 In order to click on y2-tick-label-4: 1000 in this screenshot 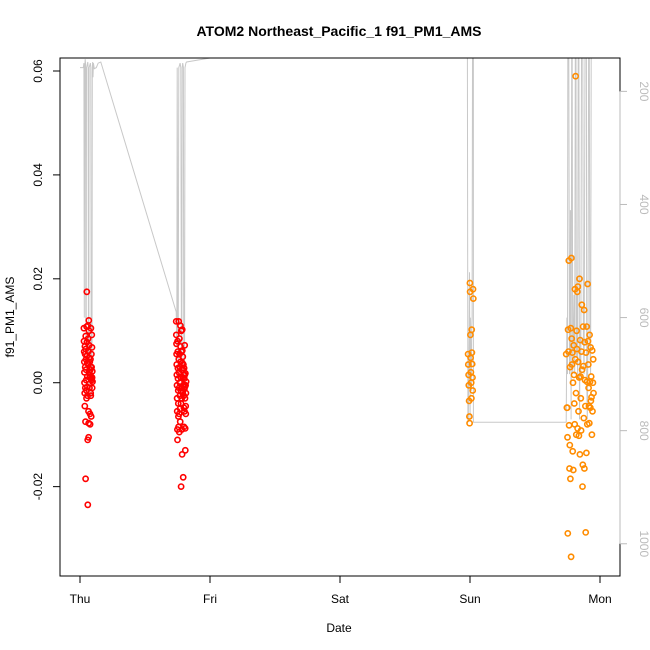, I will do `click(643, 543)`.